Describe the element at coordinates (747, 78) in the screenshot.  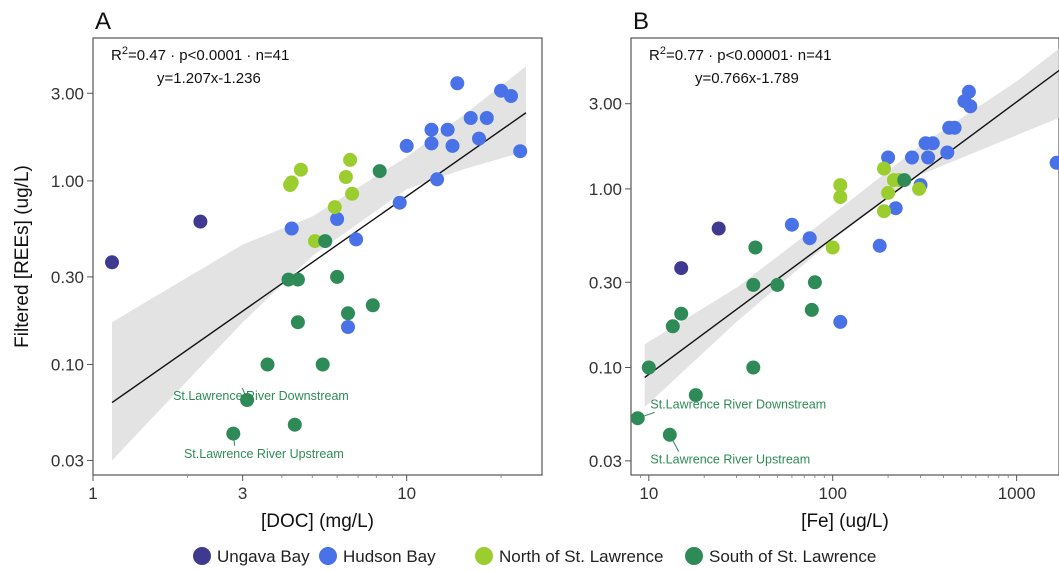
I see `equation-text: y=0.766x-1.789` at that location.